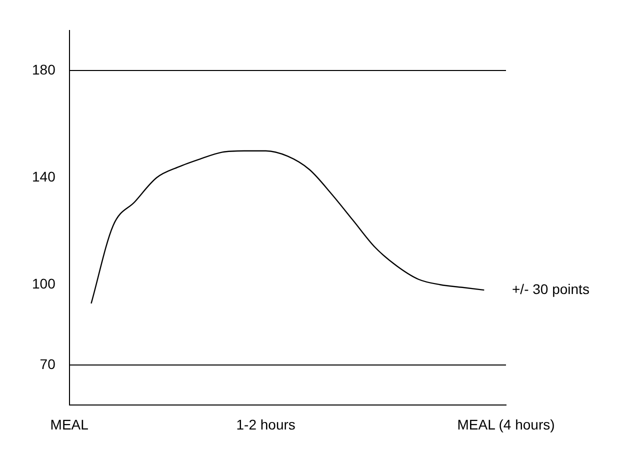  Describe the element at coordinates (44, 176) in the screenshot. I see `y-tick-label: 140` at that location.